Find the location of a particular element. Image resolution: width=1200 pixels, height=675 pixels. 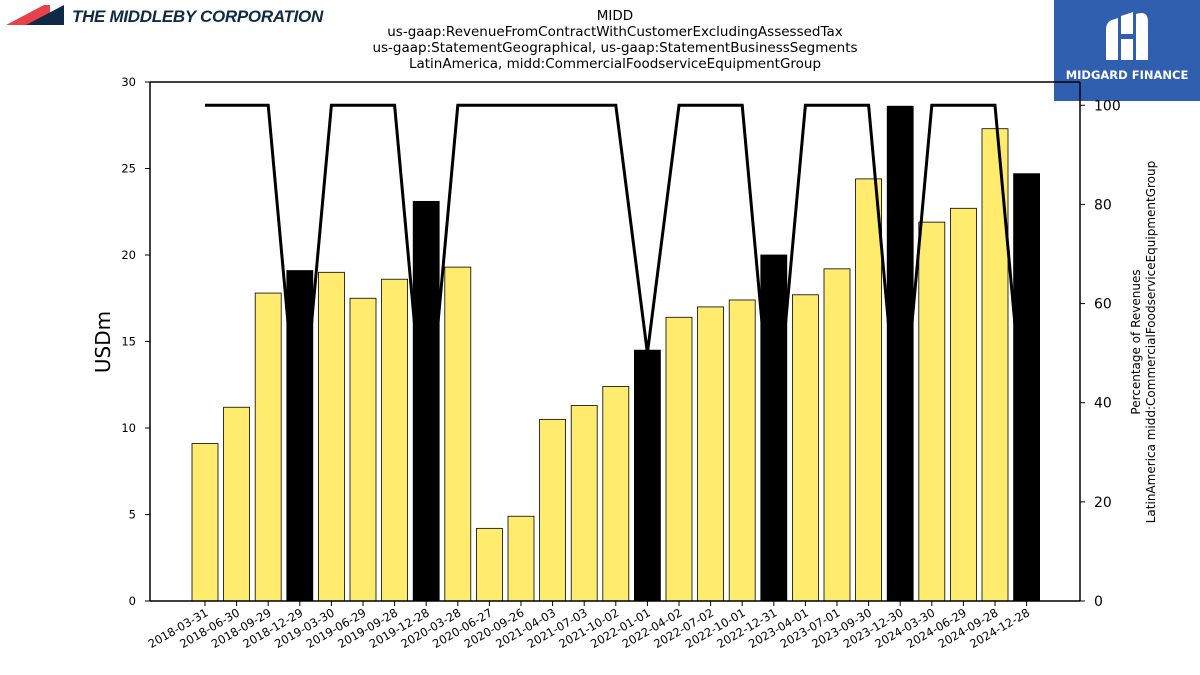

midgard-finance-logo: MIDGARD FINANCE is located at coordinates (1127, 50).